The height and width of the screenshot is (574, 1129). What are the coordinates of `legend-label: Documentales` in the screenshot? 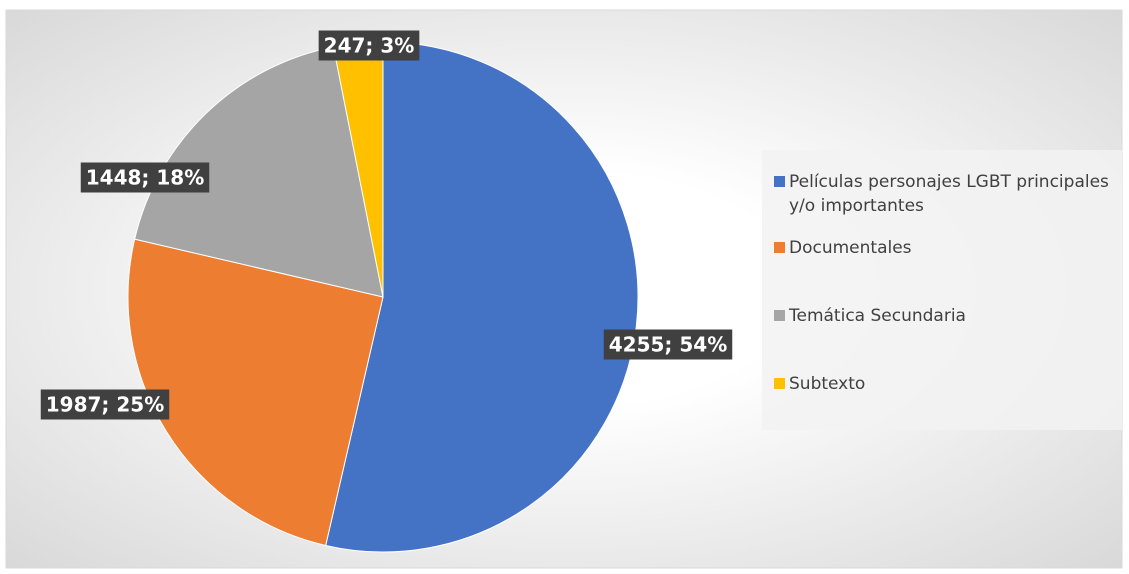 It's located at (850, 248).